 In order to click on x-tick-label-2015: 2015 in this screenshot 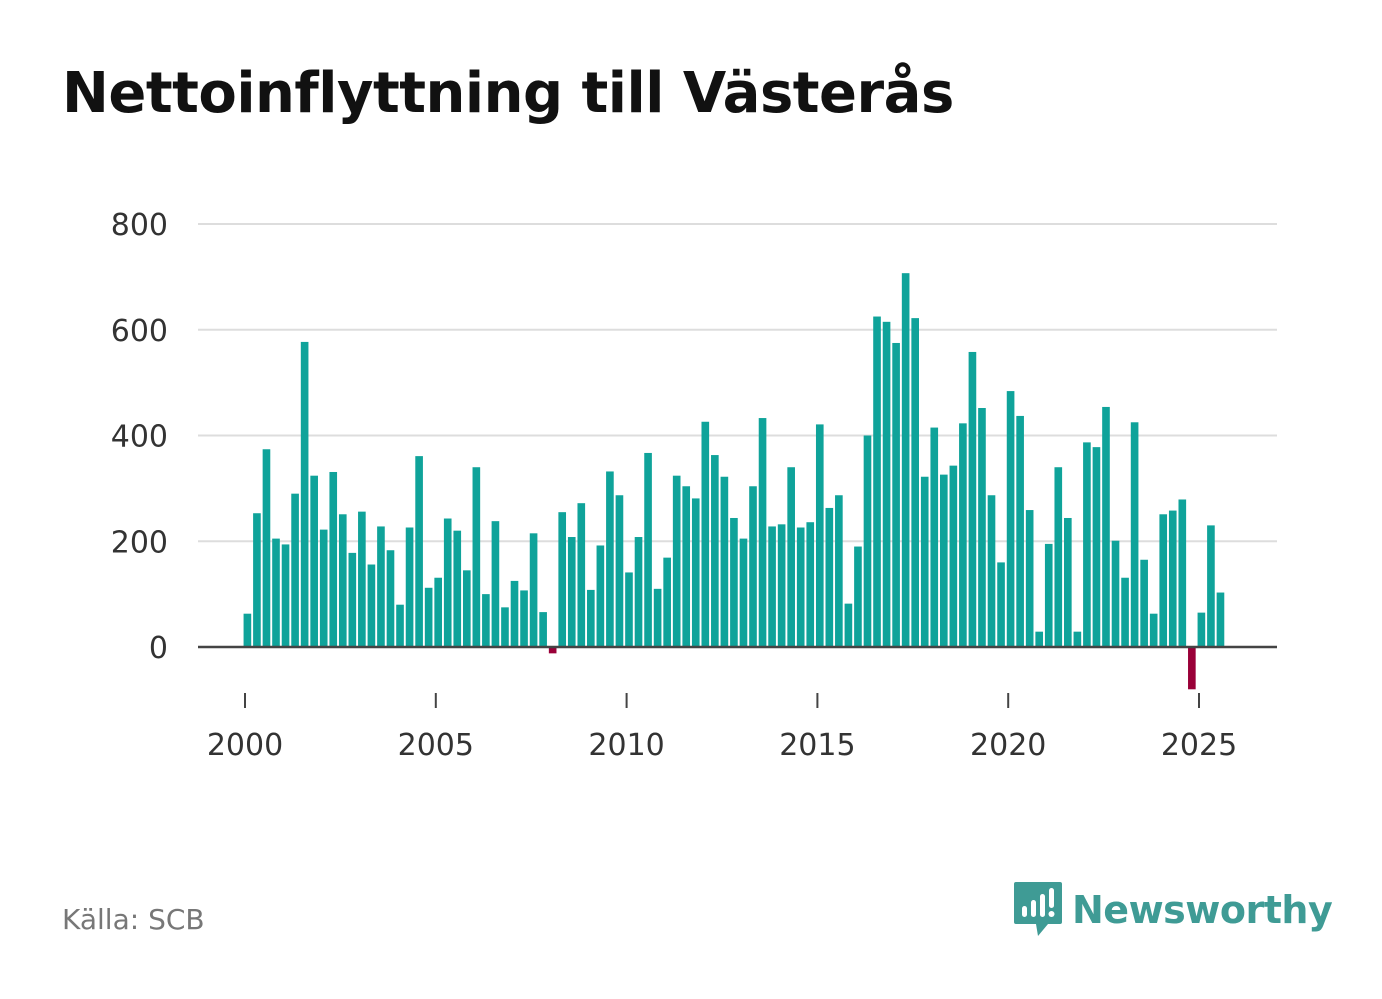, I will do `click(817, 745)`.